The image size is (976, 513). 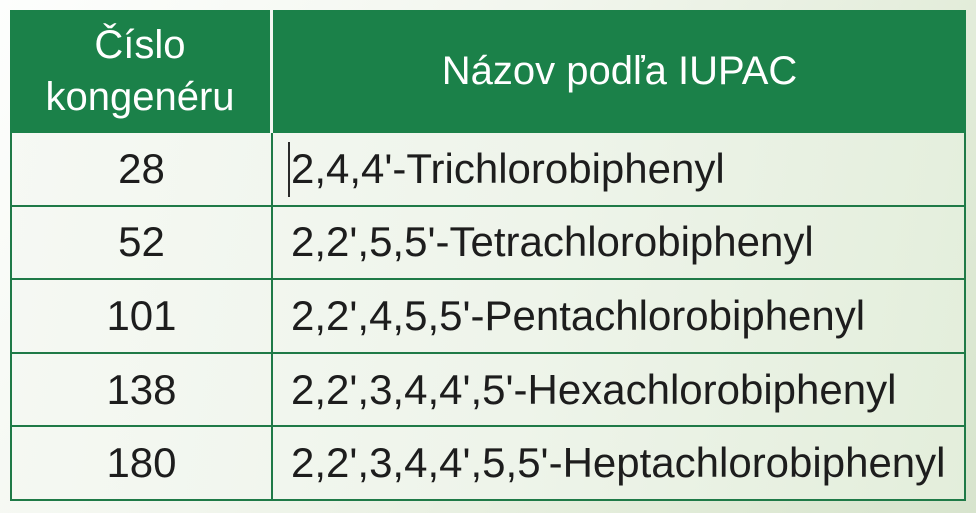 I want to click on text-cursor, so click(x=289, y=169).